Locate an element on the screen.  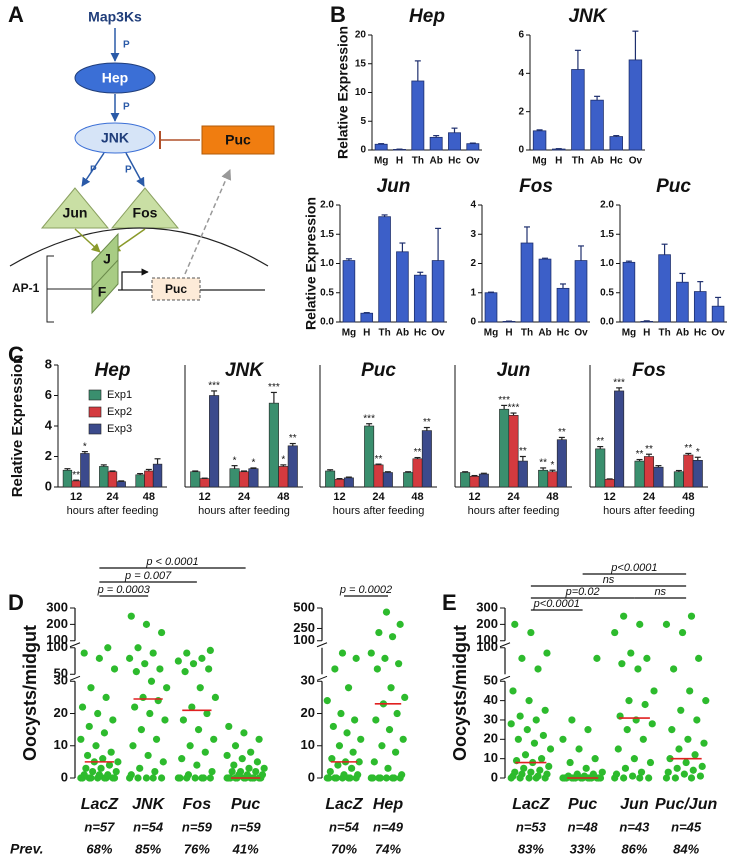
chart-title: JNK is located at coordinates (587, 16).